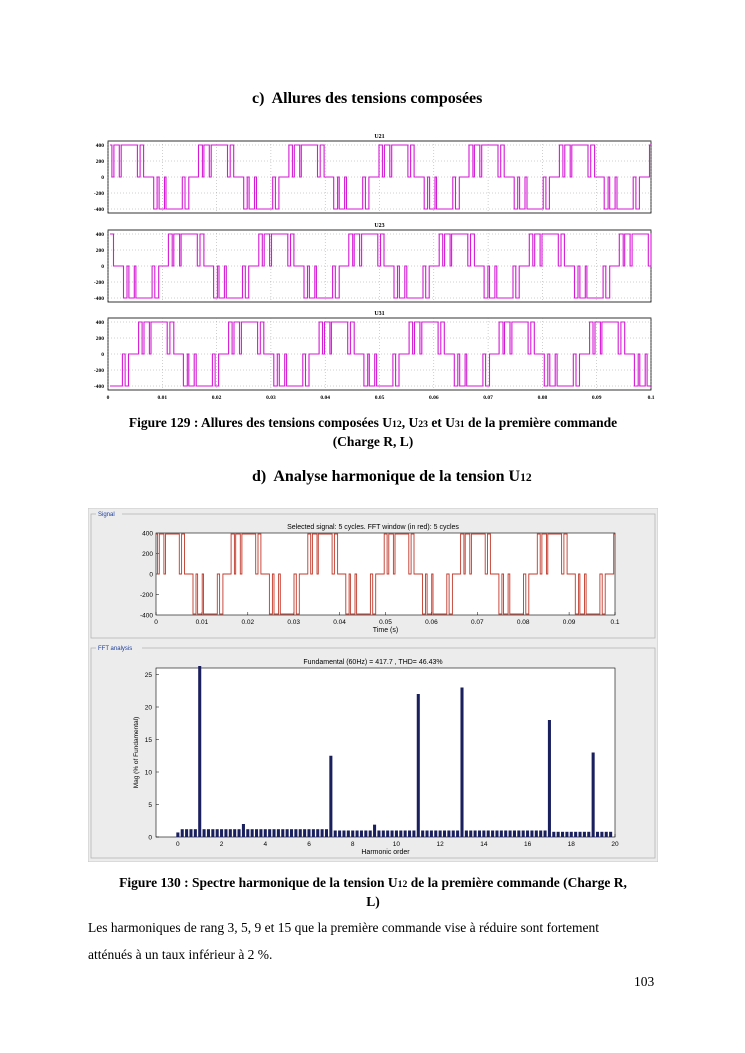 This screenshot has width=745, height=1053. I want to click on x-tick-label: 0.01, so click(162, 398).